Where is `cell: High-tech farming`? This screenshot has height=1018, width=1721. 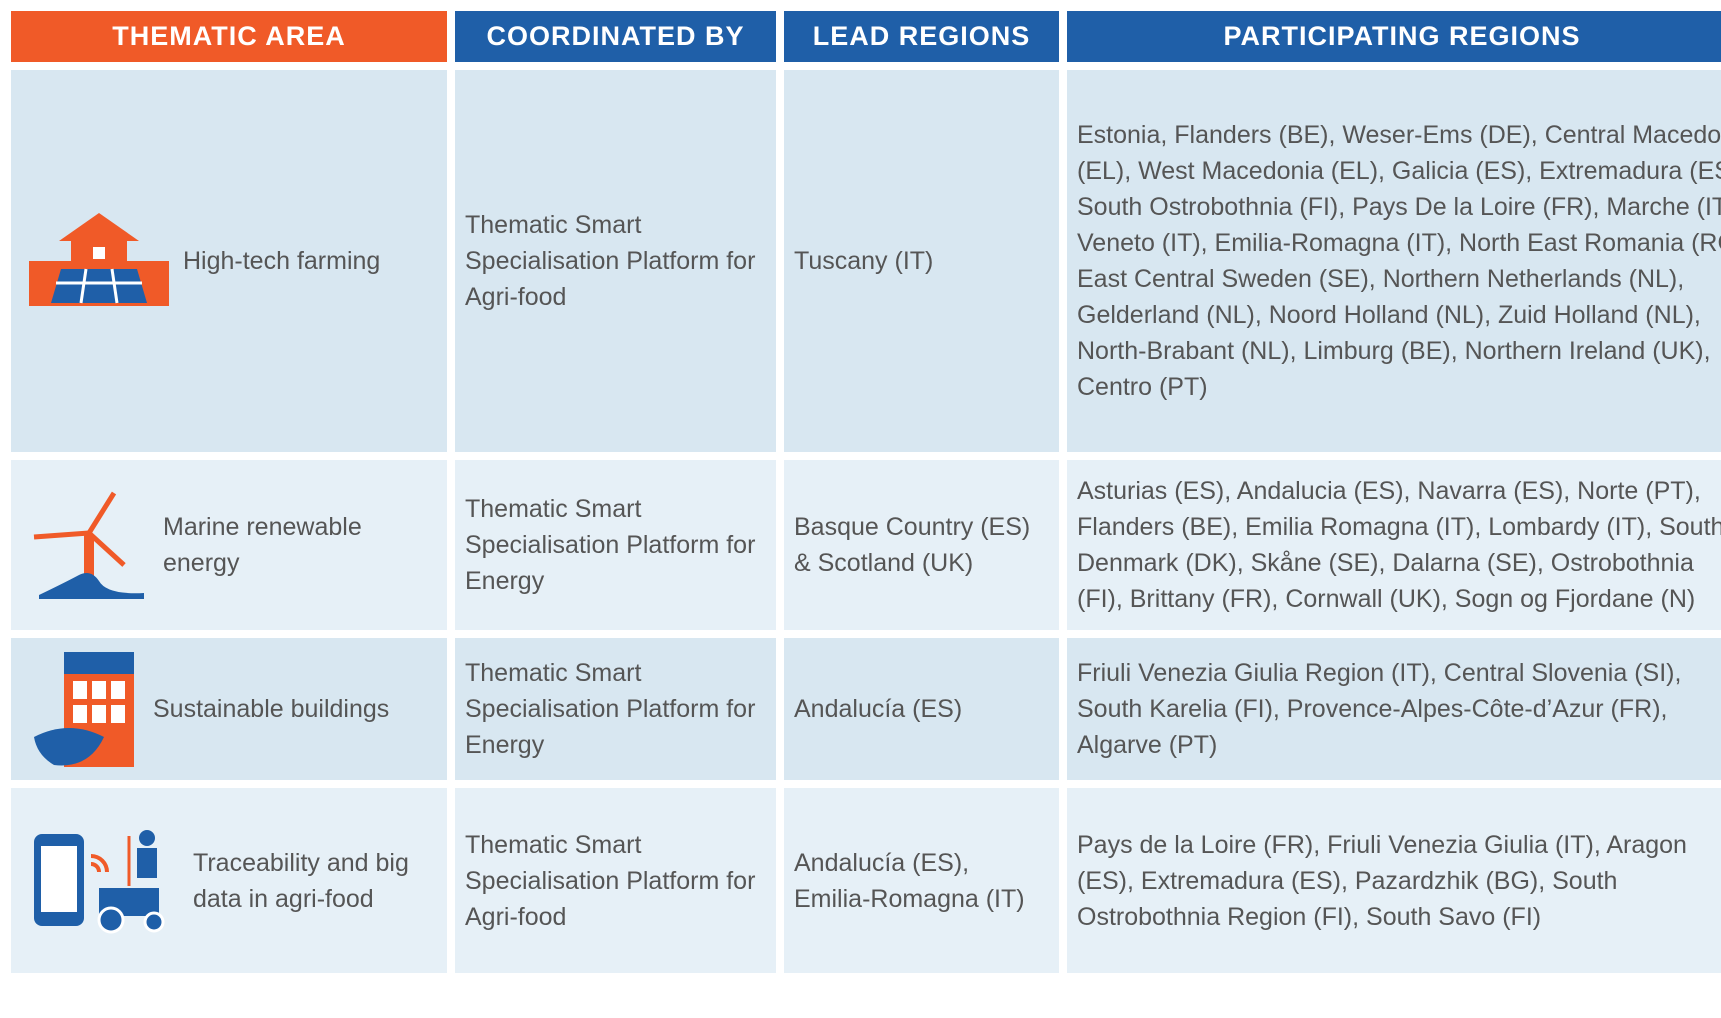
cell: High-tech farming is located at coordinates (229, 261).